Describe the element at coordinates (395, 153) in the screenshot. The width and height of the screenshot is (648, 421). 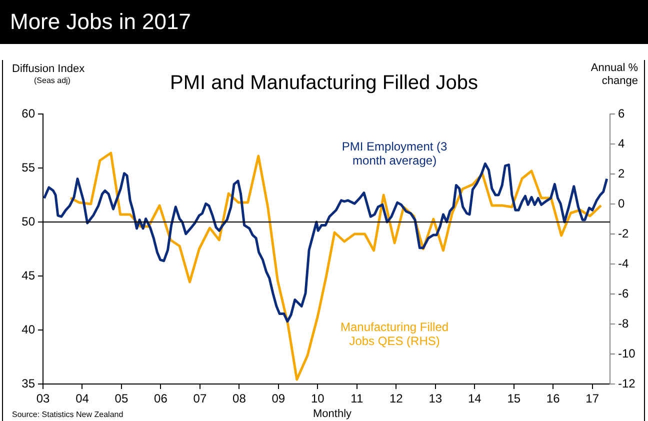
I see `series-label: PMI Employment (3 month average)` at that location.